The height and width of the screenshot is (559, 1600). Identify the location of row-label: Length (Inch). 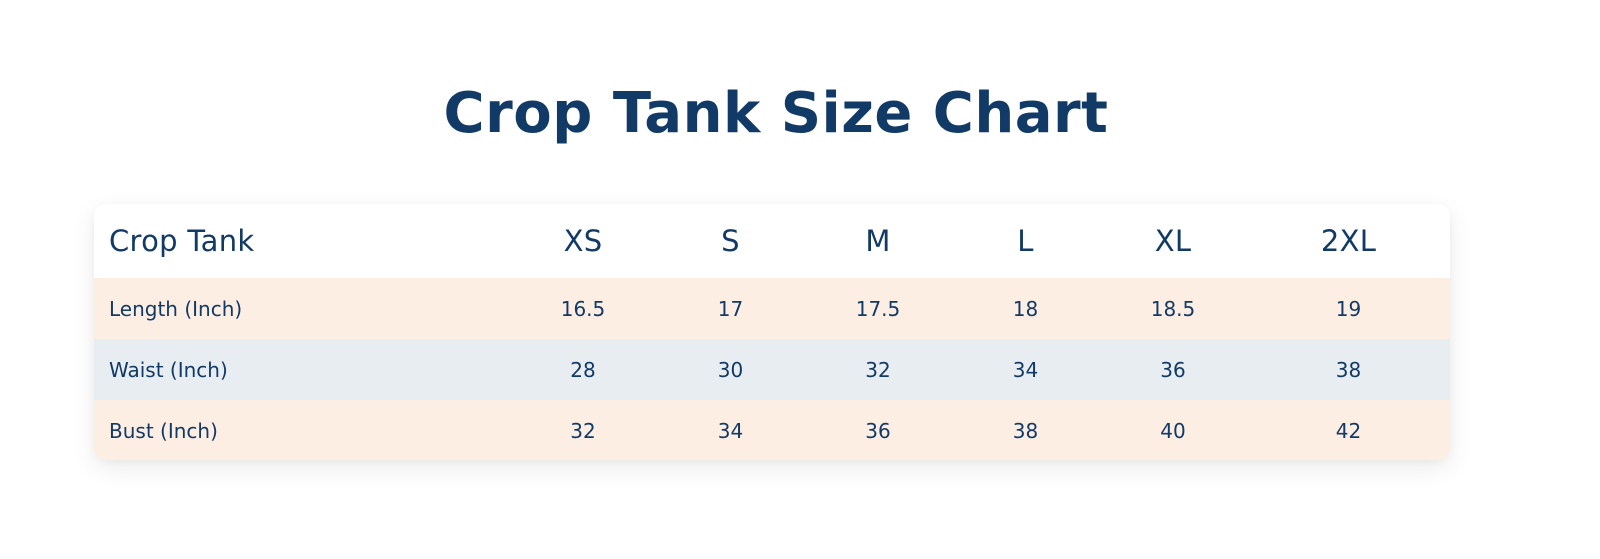
(176, 308).